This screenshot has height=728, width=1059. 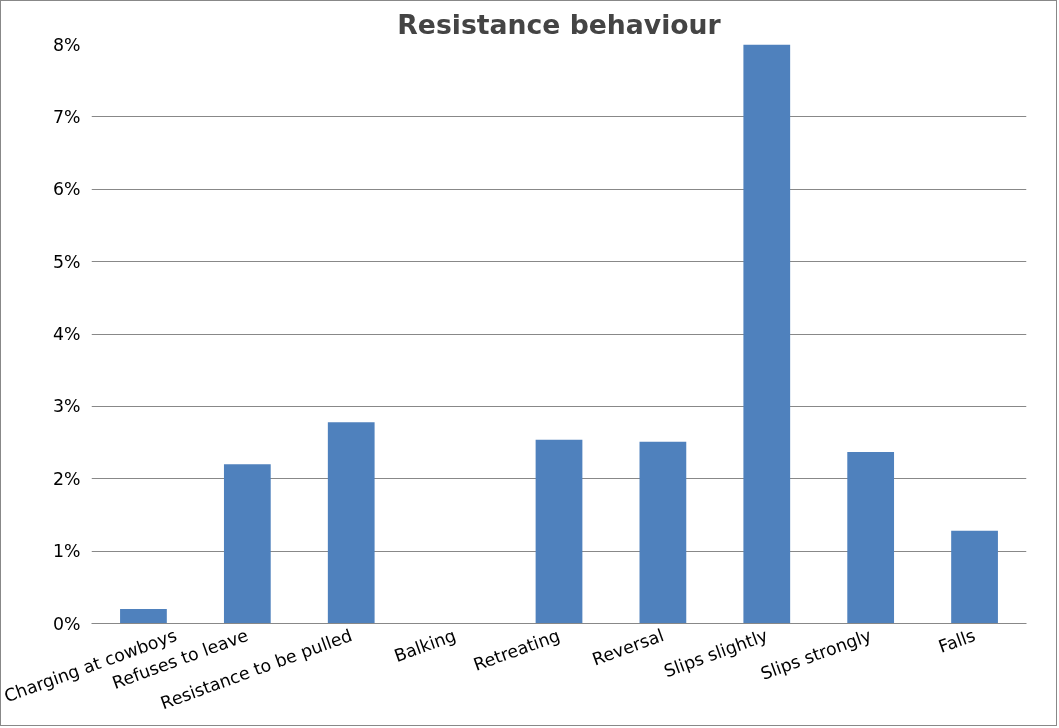 What do you see at coordinates (67, 189) in the screenshot?
I see `y-tick-label: 6%` at bounding box center [67, 189].